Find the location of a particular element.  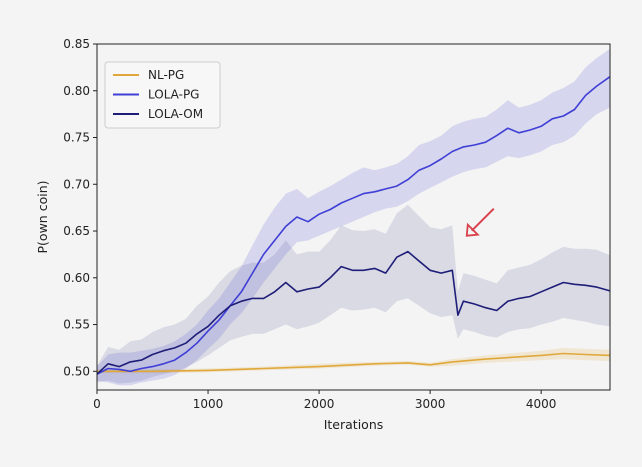

annotation-arrow is located at coordinates (480, 222).